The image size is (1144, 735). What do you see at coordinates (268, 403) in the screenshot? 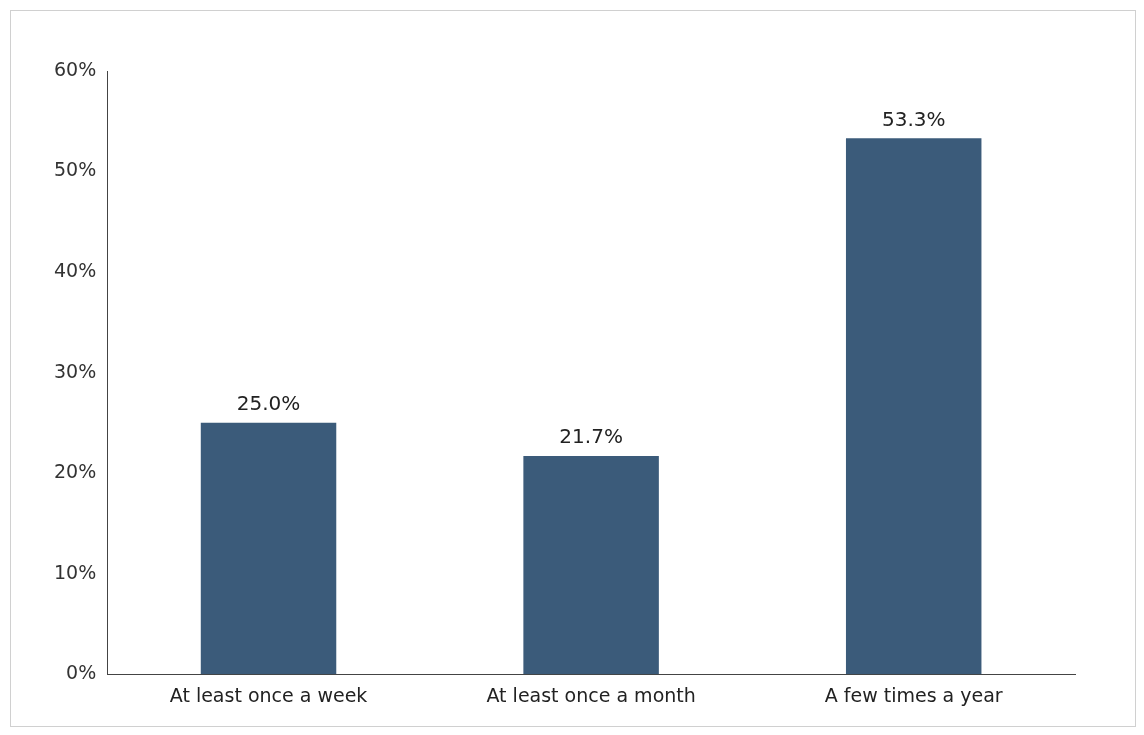
I see `data-label: 25.0%` at bounding box center [268, 403].